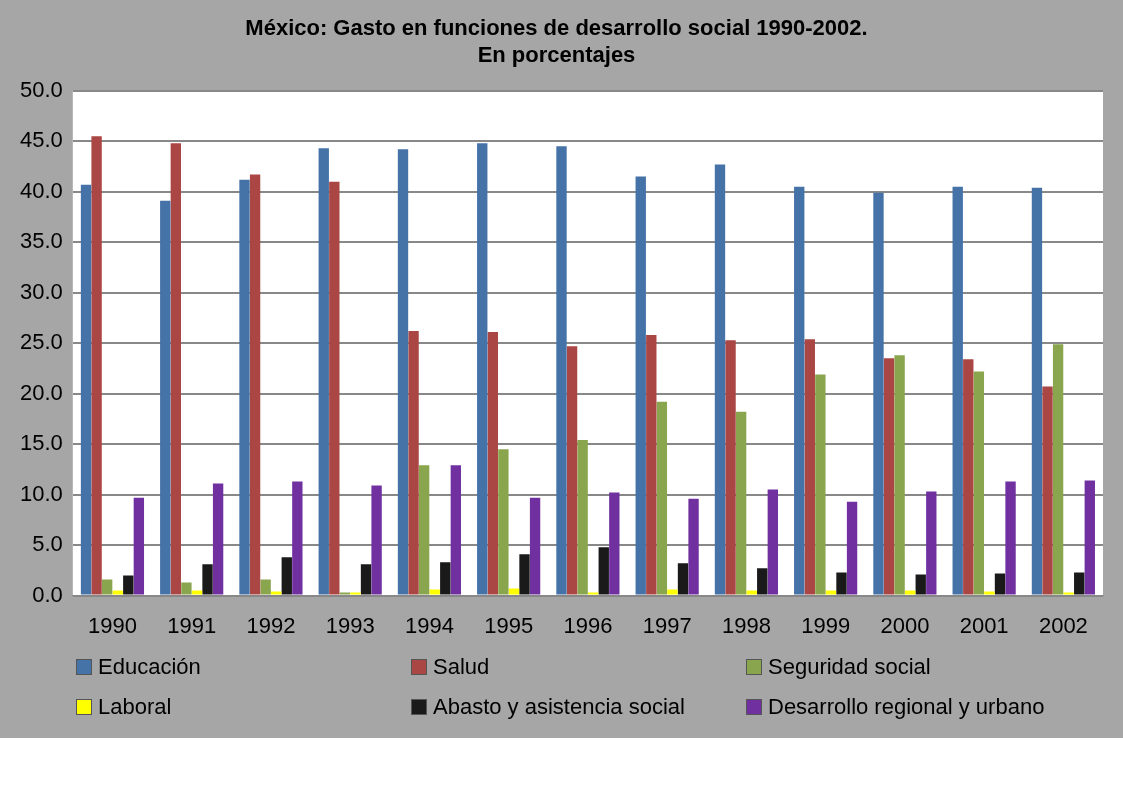 Image resolution: width=1123 pixels, height=785 pixels. Describe the element at coordinates (667, 625) in the screenshot. I see `x-tick-label: 1997` at that location.